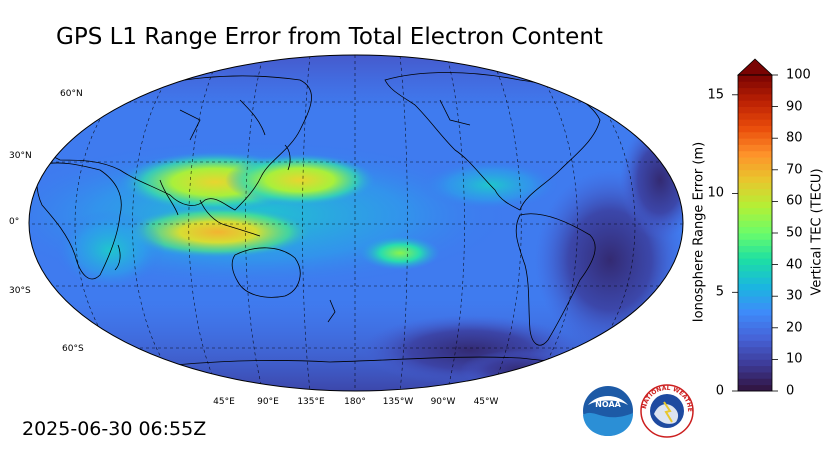 Image resolution: width=832 pixels, height=468 pixels. Describe the element at coordinates (794, 233) in the screenshot. I see `tec-tick: 50` at that location.